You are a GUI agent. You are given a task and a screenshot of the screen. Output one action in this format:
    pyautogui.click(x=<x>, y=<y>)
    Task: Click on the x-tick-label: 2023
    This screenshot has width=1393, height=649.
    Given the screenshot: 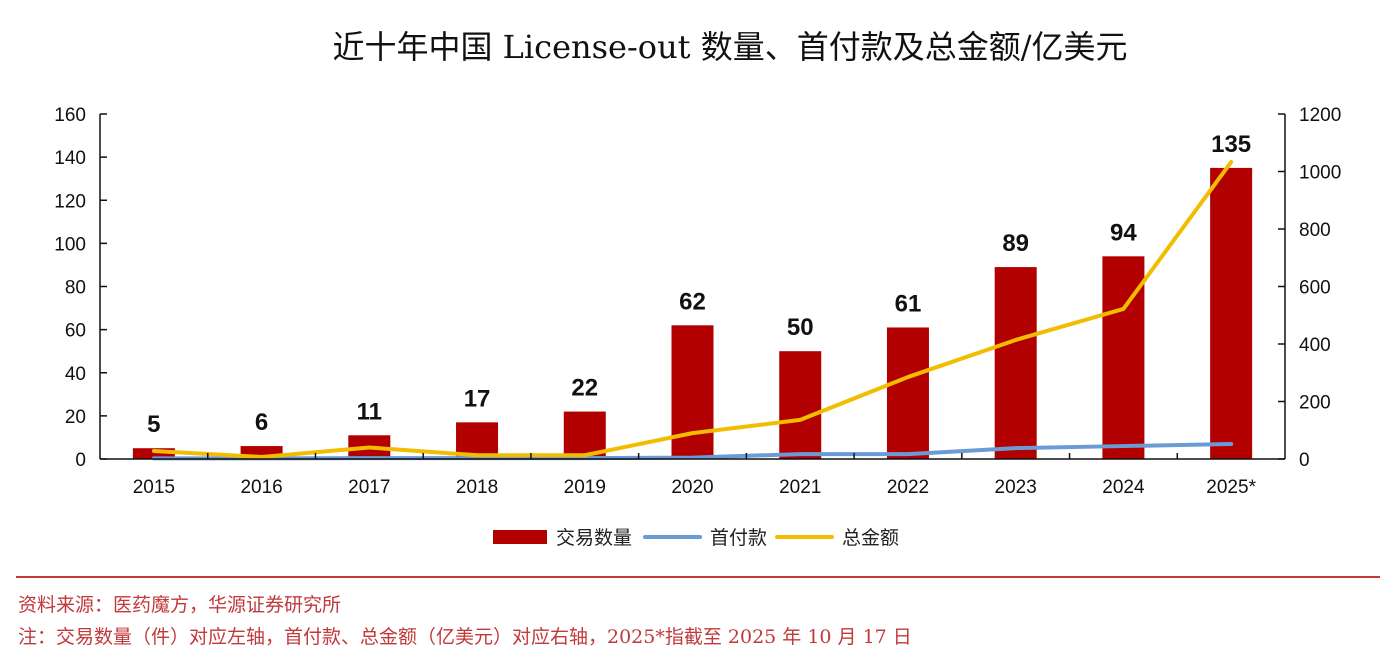 What is the action you would take?
    pyautogui.click(x=1016, y=487)
    